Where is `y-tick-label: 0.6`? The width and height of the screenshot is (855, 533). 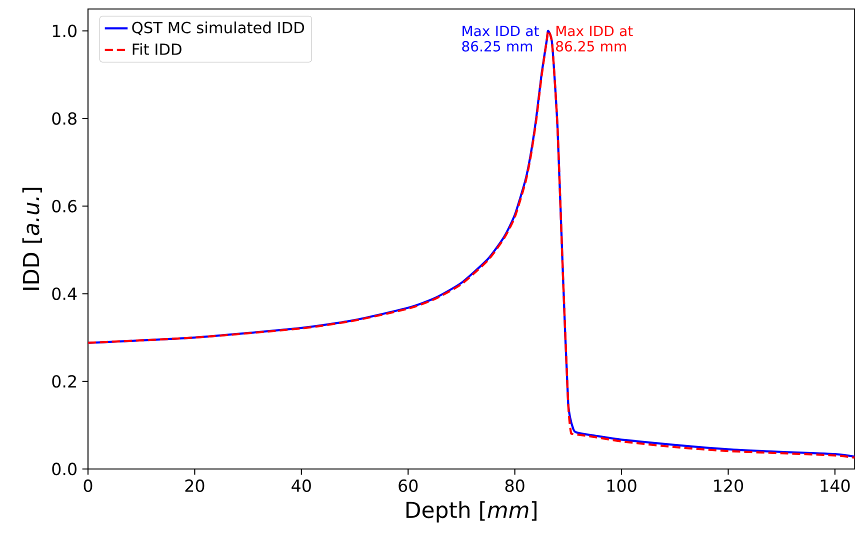 y-tick-label: 0.6 is located at coordinates (64, 206).